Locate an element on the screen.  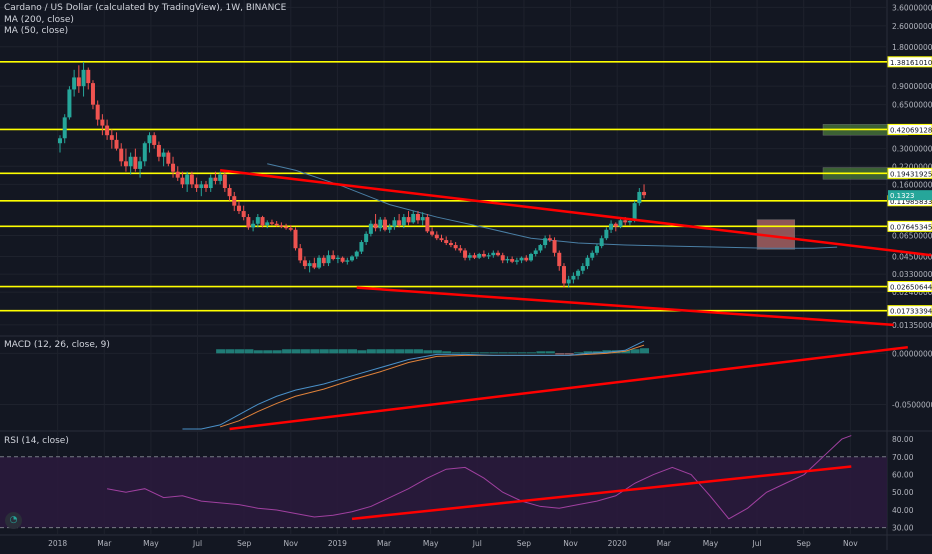
x-tick-label: Jul is located at coordinates (757, 543).